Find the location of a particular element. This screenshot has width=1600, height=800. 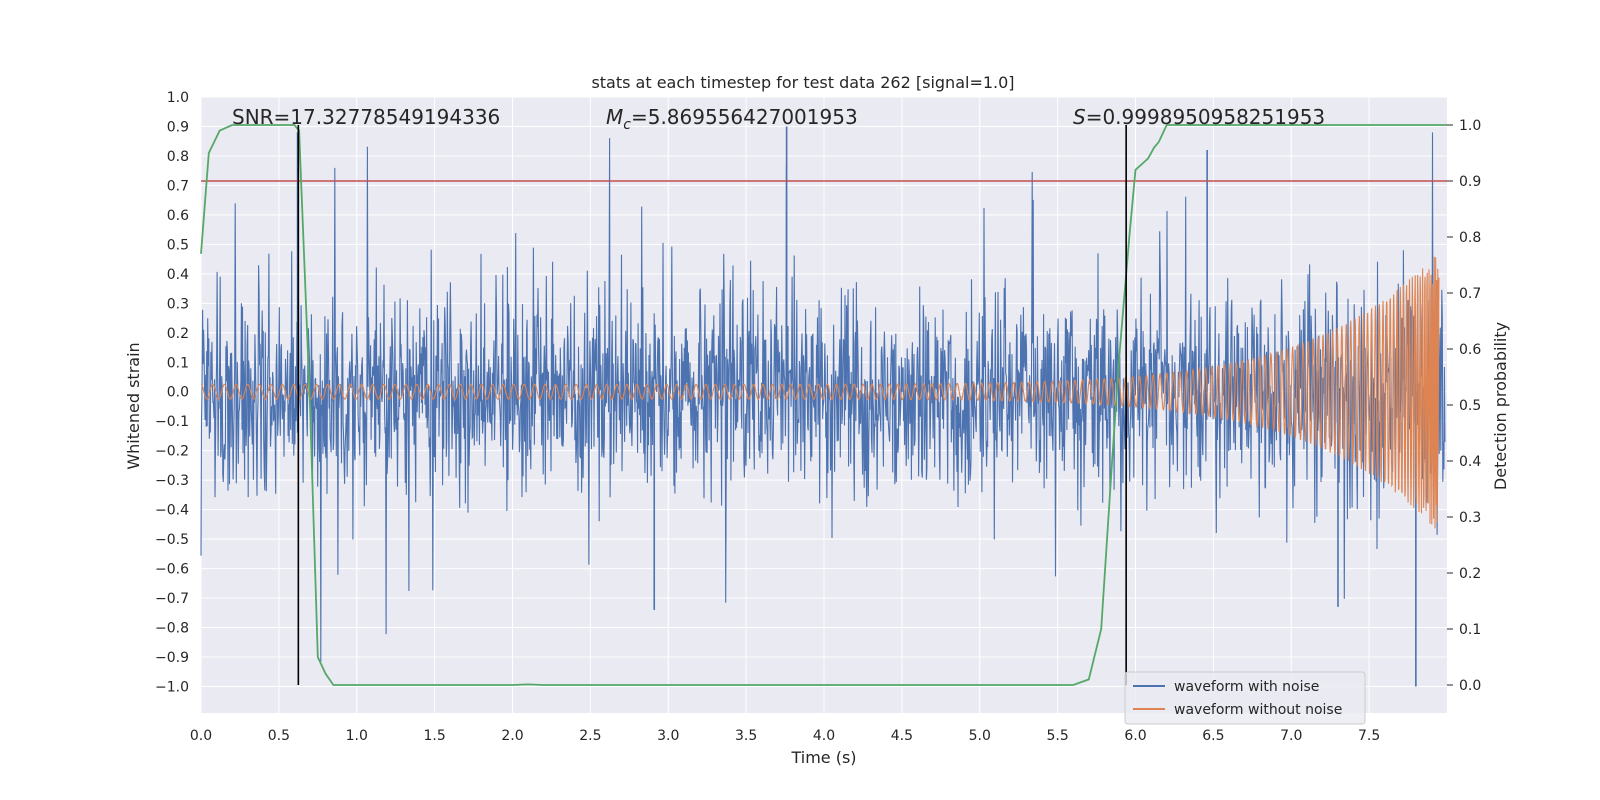

y-tick-label: 0.2 is located at coordinates (178, 334).